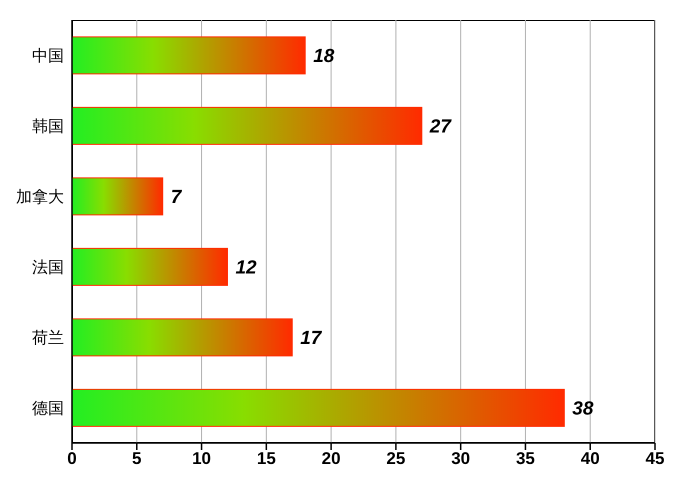 The height and width of the screenshot is (492, 685). What do you see at coordinates (266, 458) in the screenshot?
I see `x-tick-label: 15` at bounding box center [266, 458].